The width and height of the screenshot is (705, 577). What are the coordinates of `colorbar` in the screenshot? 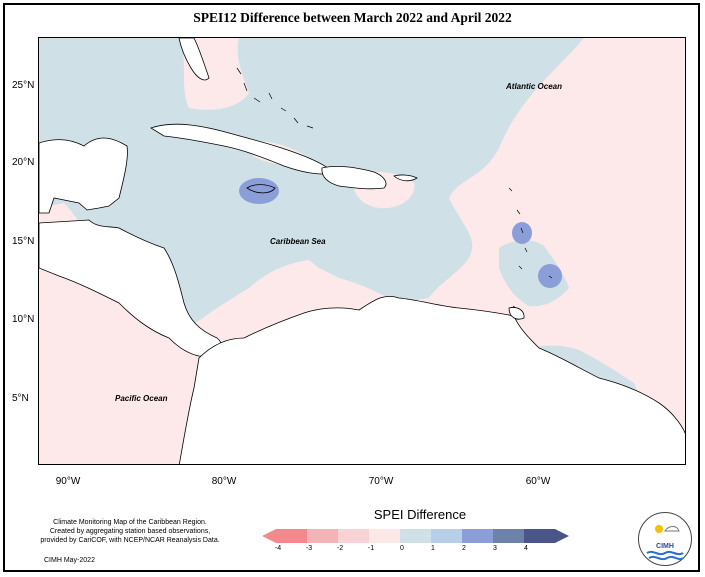 It's located at (415, 536).